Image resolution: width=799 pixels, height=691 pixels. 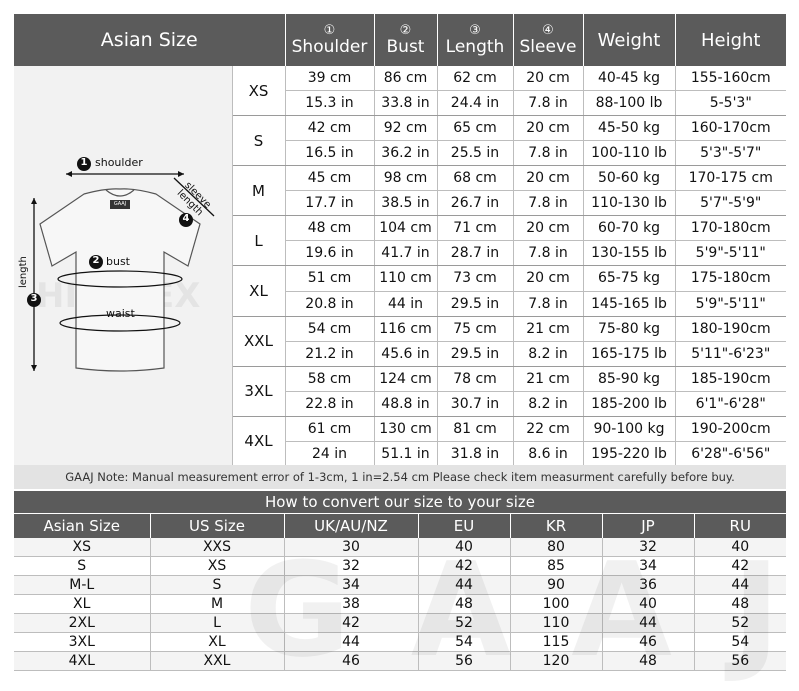 I want to click on conversion-cell: 40, so click(x=648, y=604).